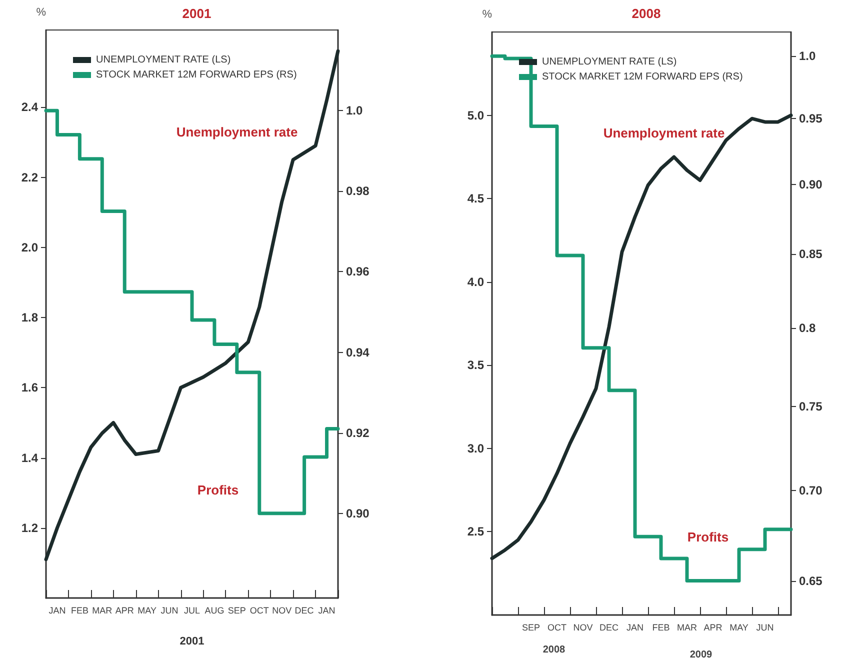  I want to click on y-tick-label: 4.0, so click(475, 281).